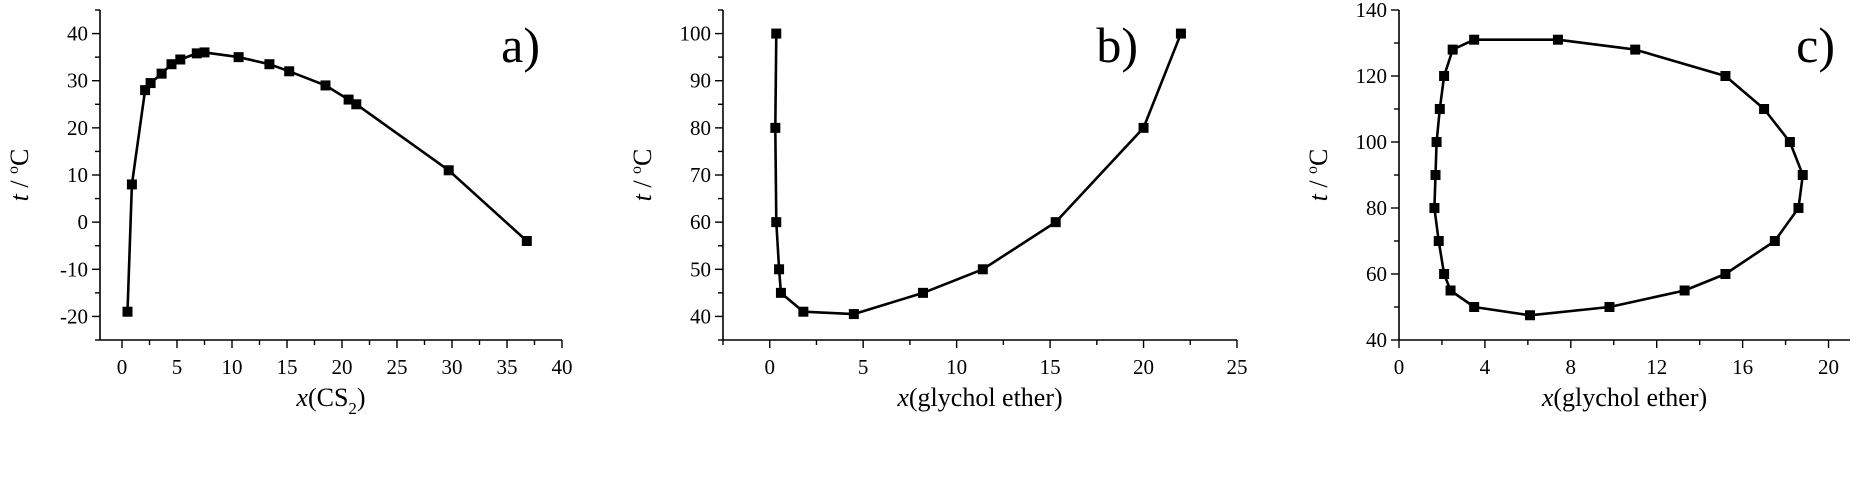 The width and height of the screenshot is (1868, 502). I want to click on x-axis-title: x(CS2), so click(330, 400).